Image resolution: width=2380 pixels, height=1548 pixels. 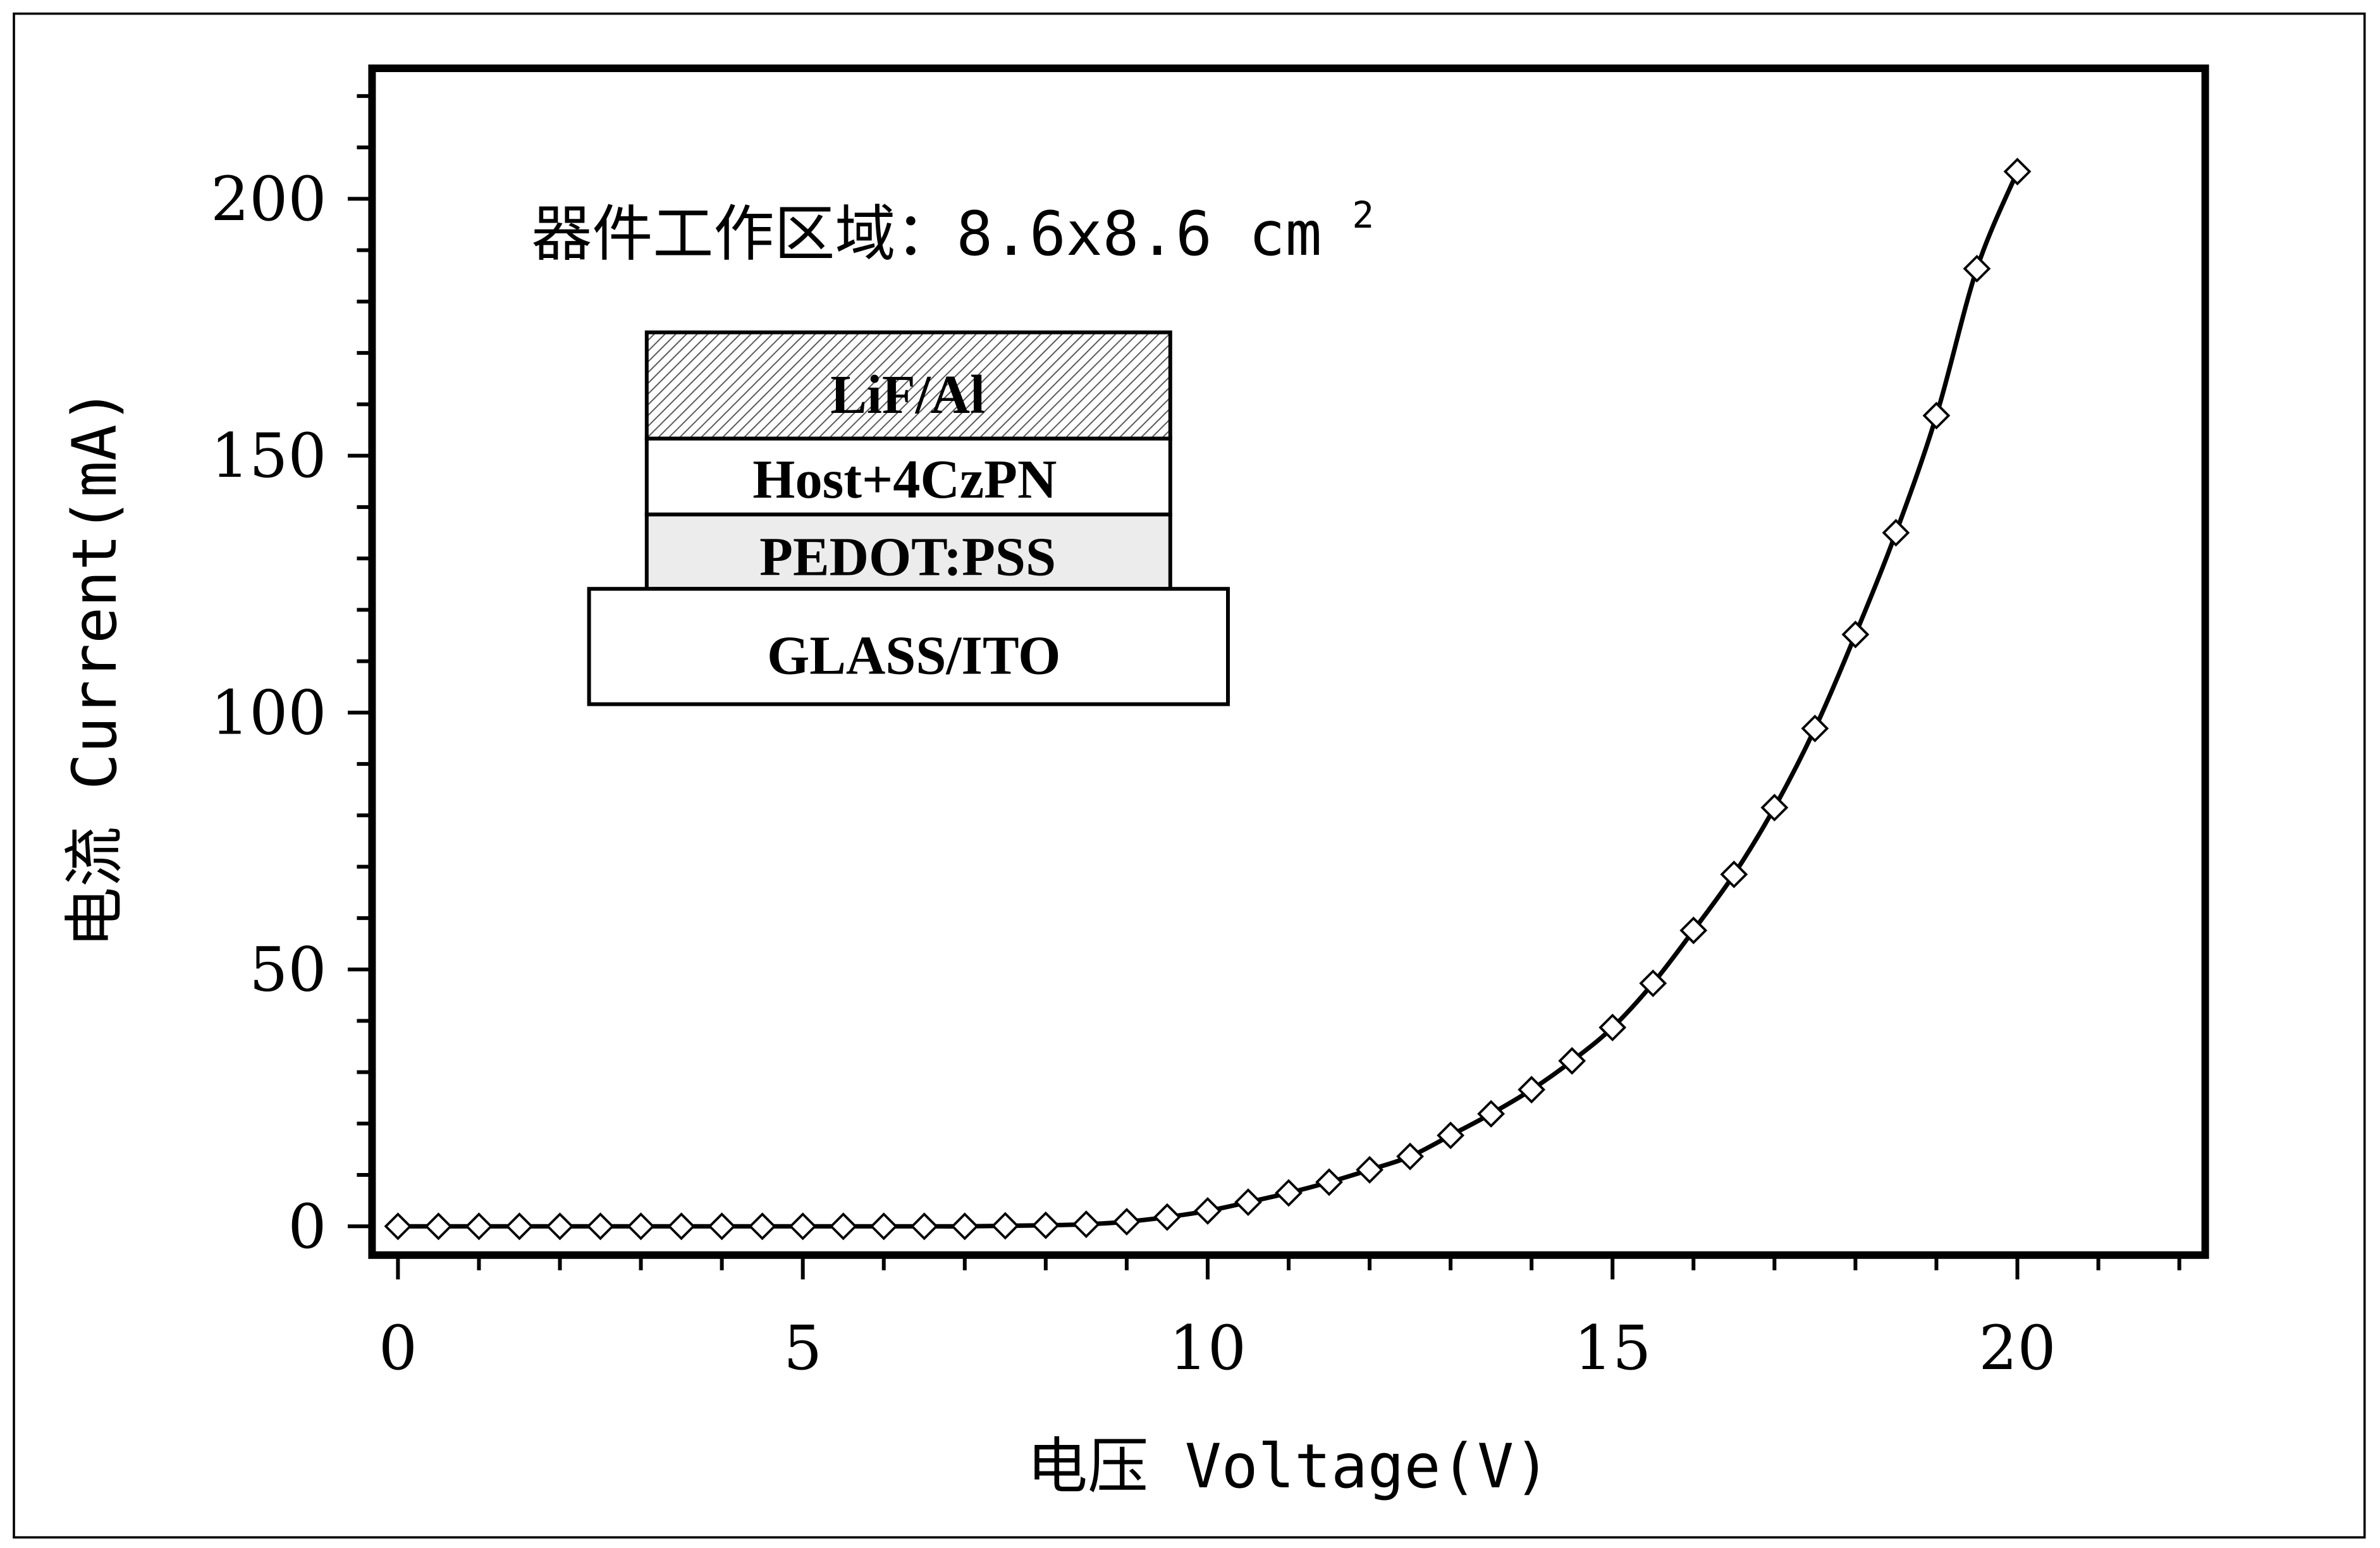 I want to click on layer-pedot, so click(x=908, y=551).